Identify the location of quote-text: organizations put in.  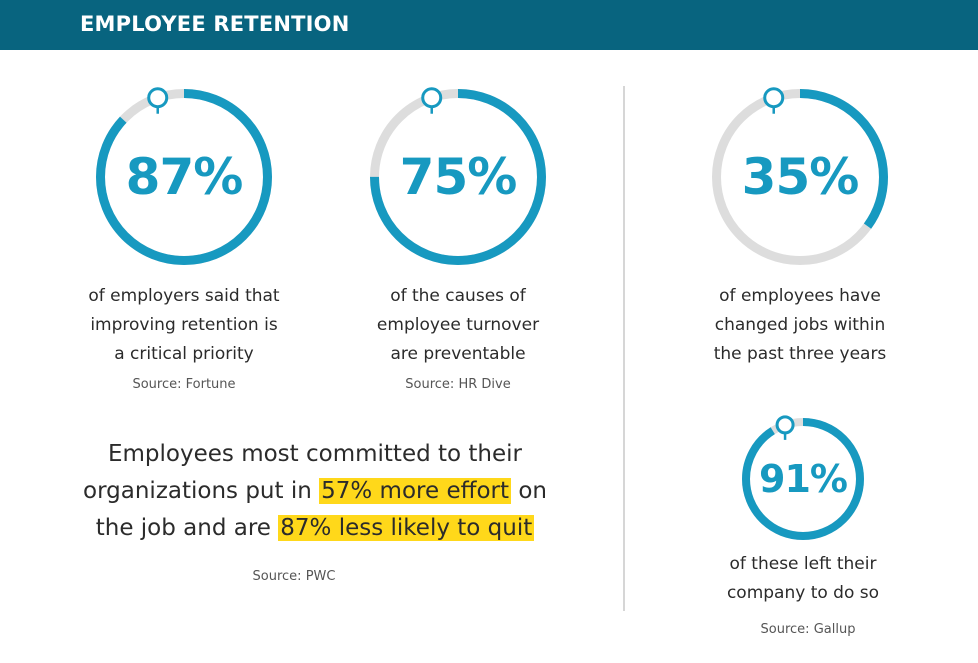
(197, 491).